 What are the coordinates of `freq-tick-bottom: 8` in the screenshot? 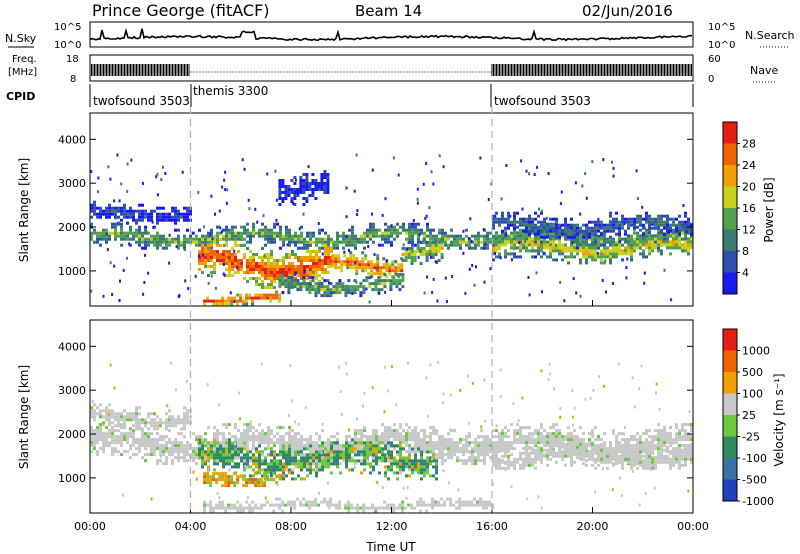 It's located at (73, 79).